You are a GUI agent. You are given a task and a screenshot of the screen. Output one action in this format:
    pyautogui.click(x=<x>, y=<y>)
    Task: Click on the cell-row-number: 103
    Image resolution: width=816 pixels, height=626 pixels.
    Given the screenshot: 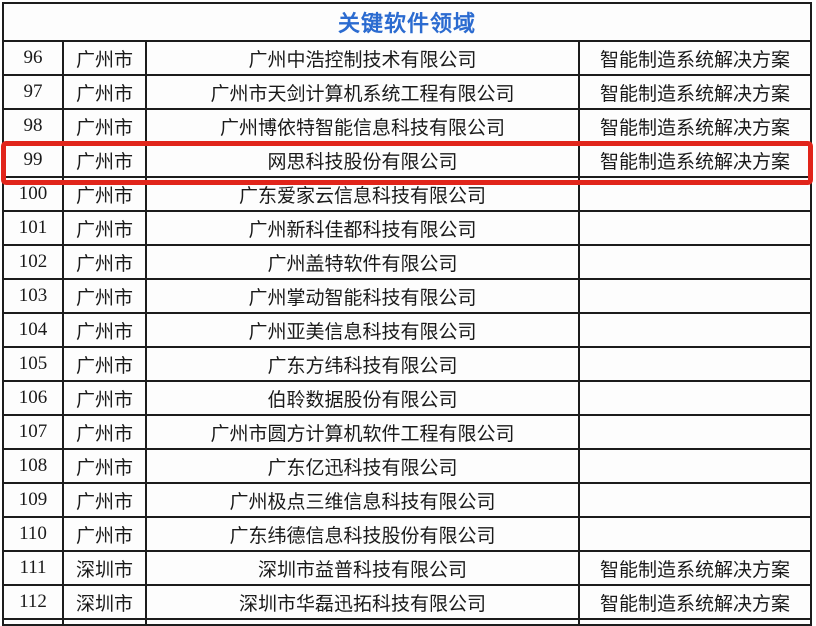 What is the action you would take?
    pyautogui.click(x=34, y=296)
    